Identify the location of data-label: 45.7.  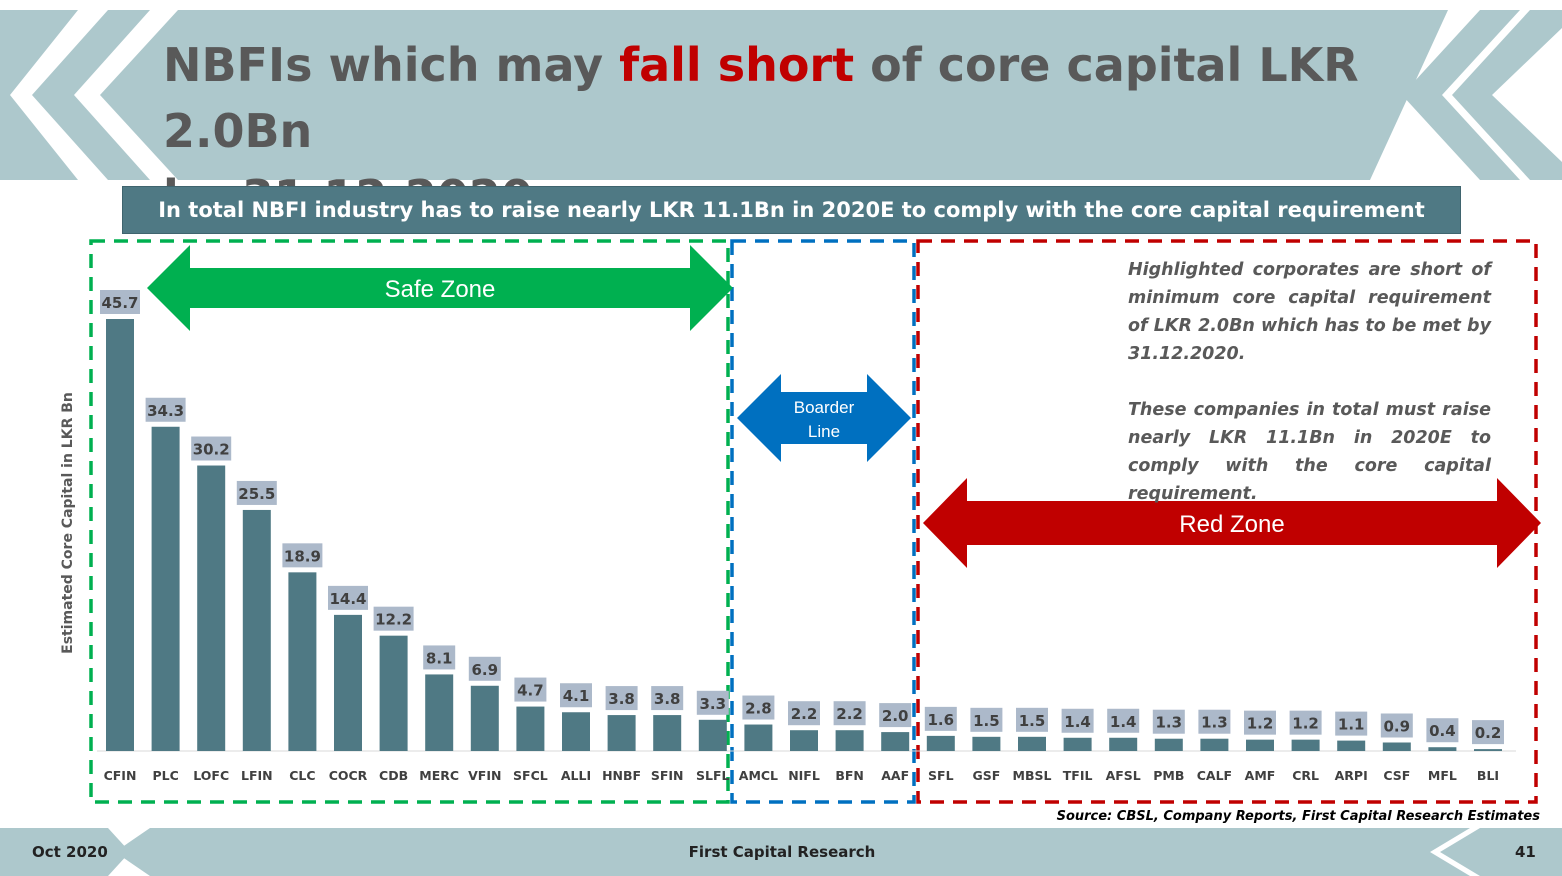
(119, 303).